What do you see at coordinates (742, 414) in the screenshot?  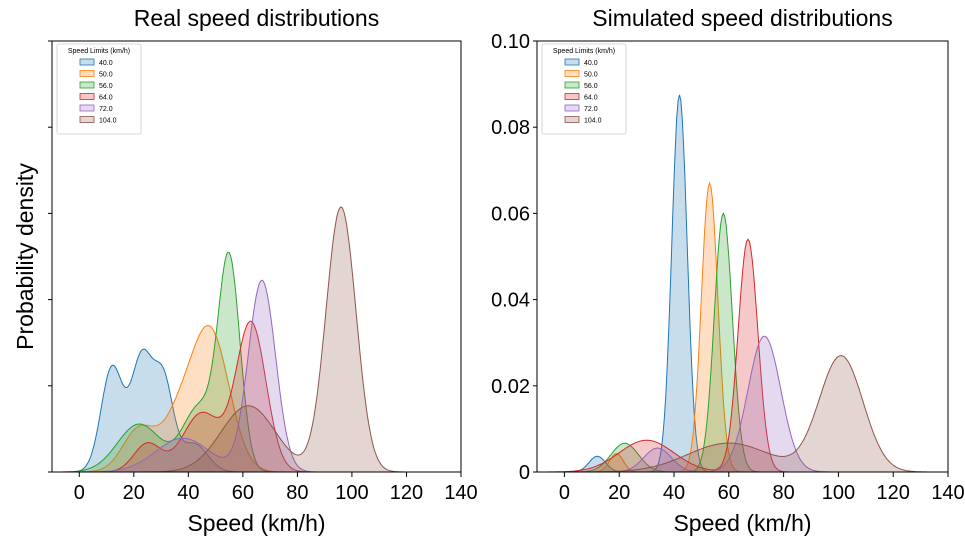 I see `density-104-0-area` at bounding box center [742, 414].